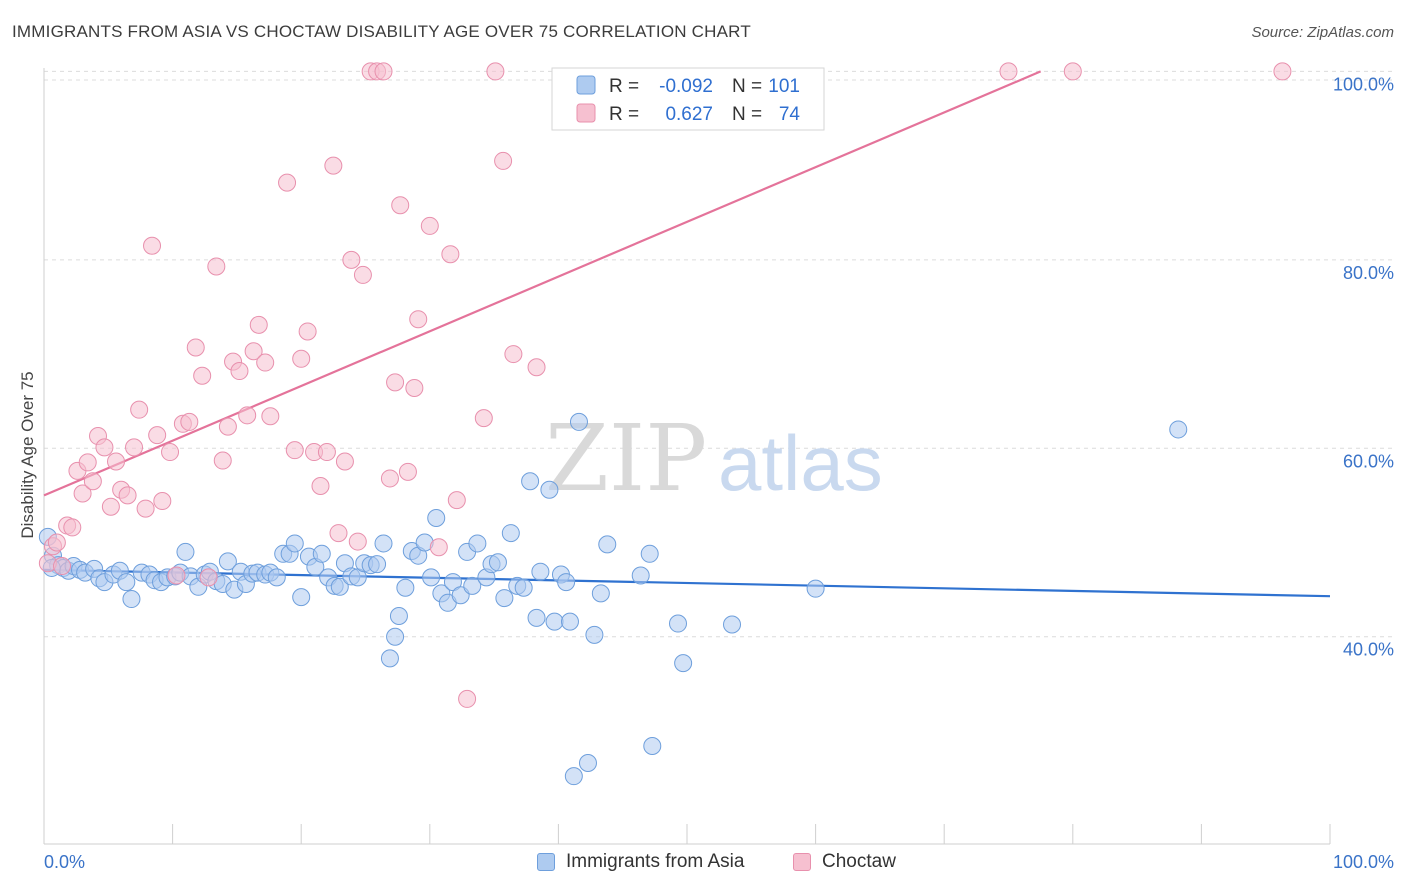 This screenshot has width=1406, height=892. Describe the element at coordinates (747, 86) in the screenshot. I see `legend-n-label-asia: N =` at that location.